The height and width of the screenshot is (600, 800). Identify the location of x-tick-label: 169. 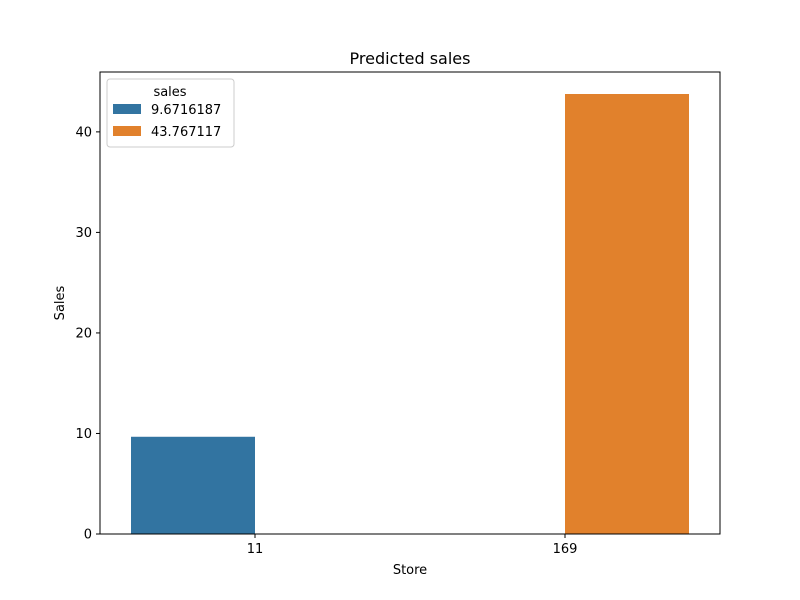
(565, 549).